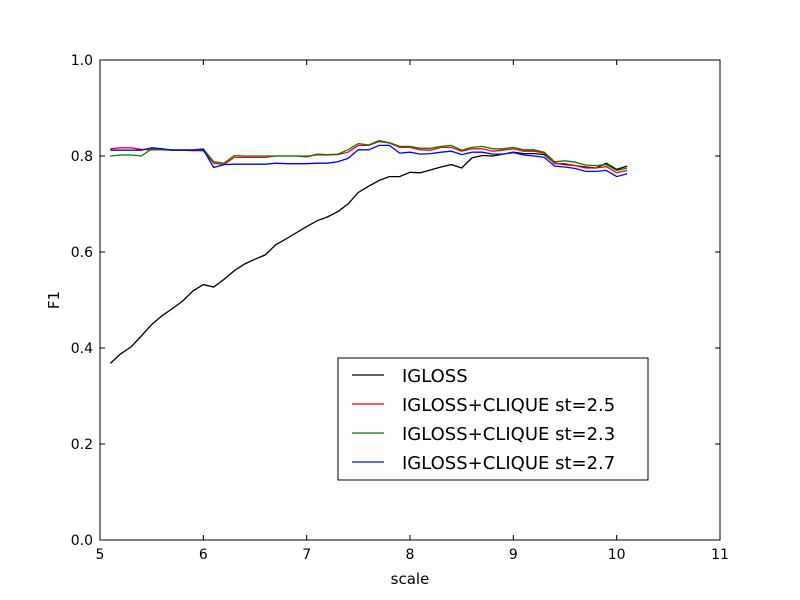 Image resolution: width=800 pixels, height=600 pixels. Describe the element at coordinates (410, 555) in the screenshot. I see `x-tick-label: 8` at that location.